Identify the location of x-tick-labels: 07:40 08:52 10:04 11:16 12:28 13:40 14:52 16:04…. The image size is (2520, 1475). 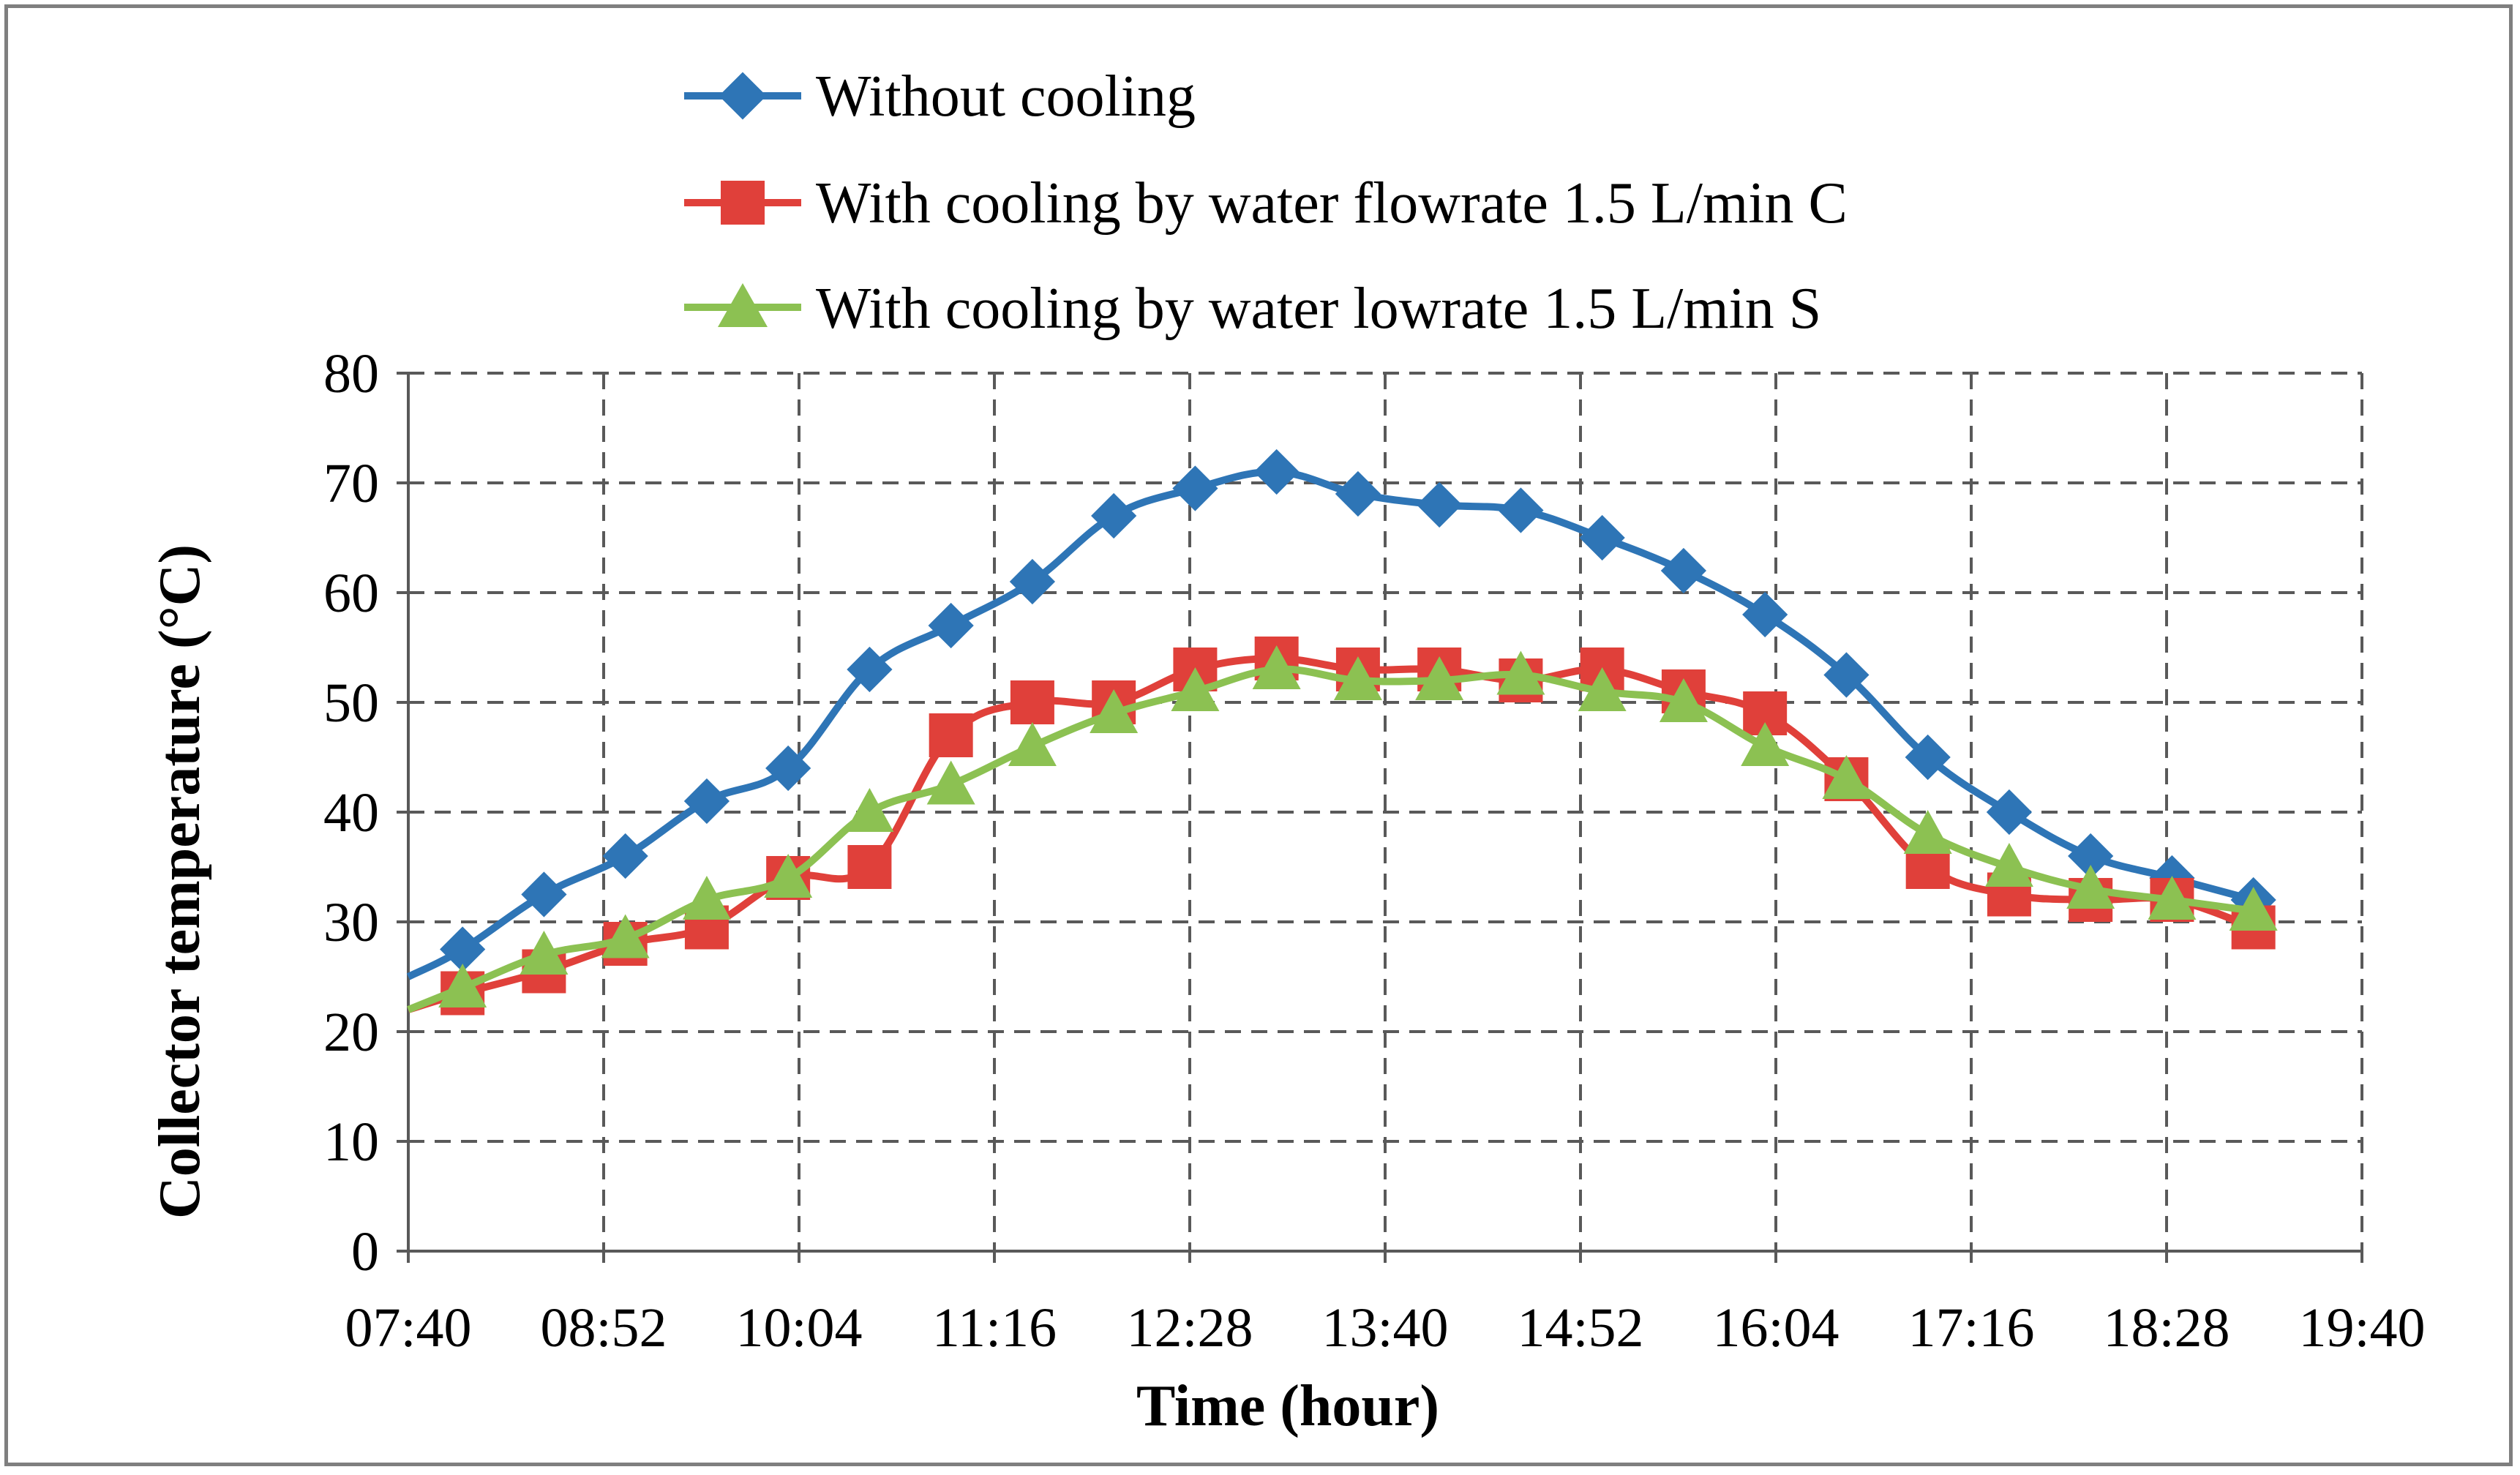
(1385, 1328).